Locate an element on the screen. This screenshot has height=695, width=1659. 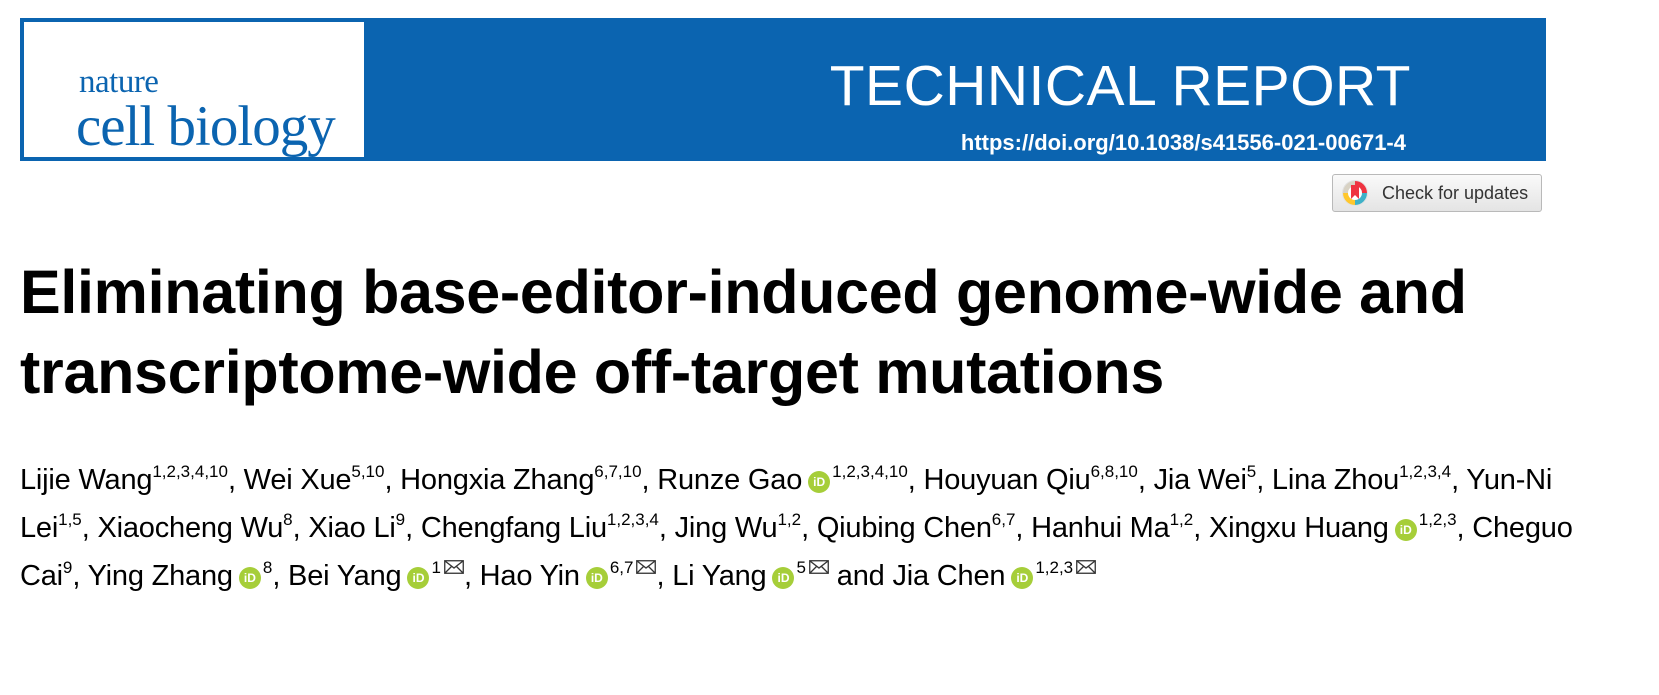
author-affiliation: 1,5 is located at coordinates (70, 519).